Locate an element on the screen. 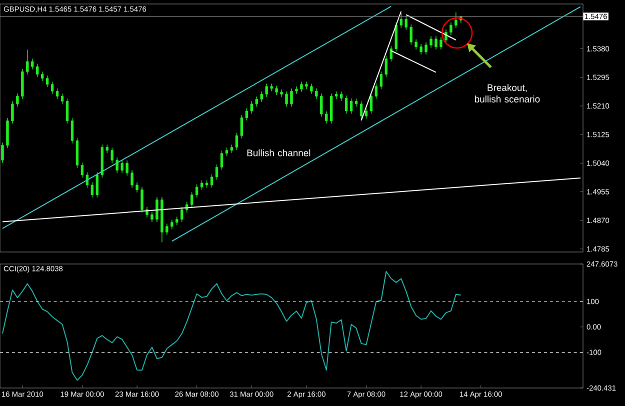 The height and width of the screenshot is (406, 625). annotation: Bullish channel is located at coordinates (278, 152).